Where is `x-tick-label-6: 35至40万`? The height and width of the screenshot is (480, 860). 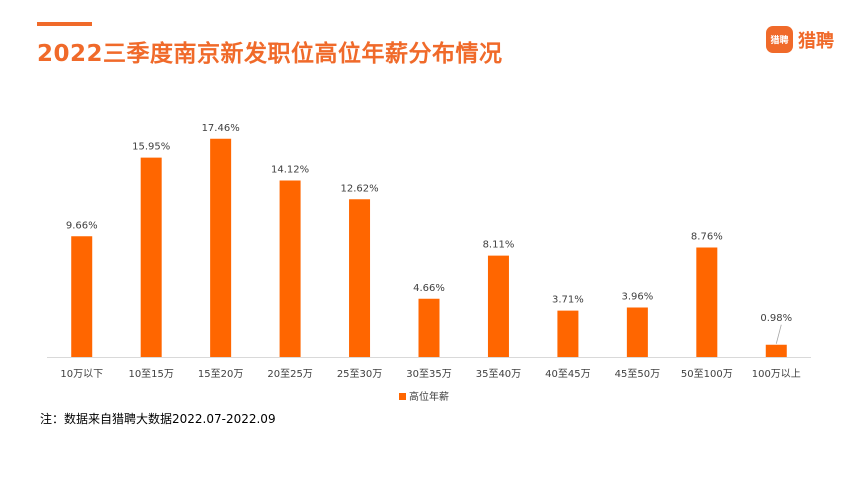 x-tick-label-6: 35至40万 is located at coordinates (498, 374).